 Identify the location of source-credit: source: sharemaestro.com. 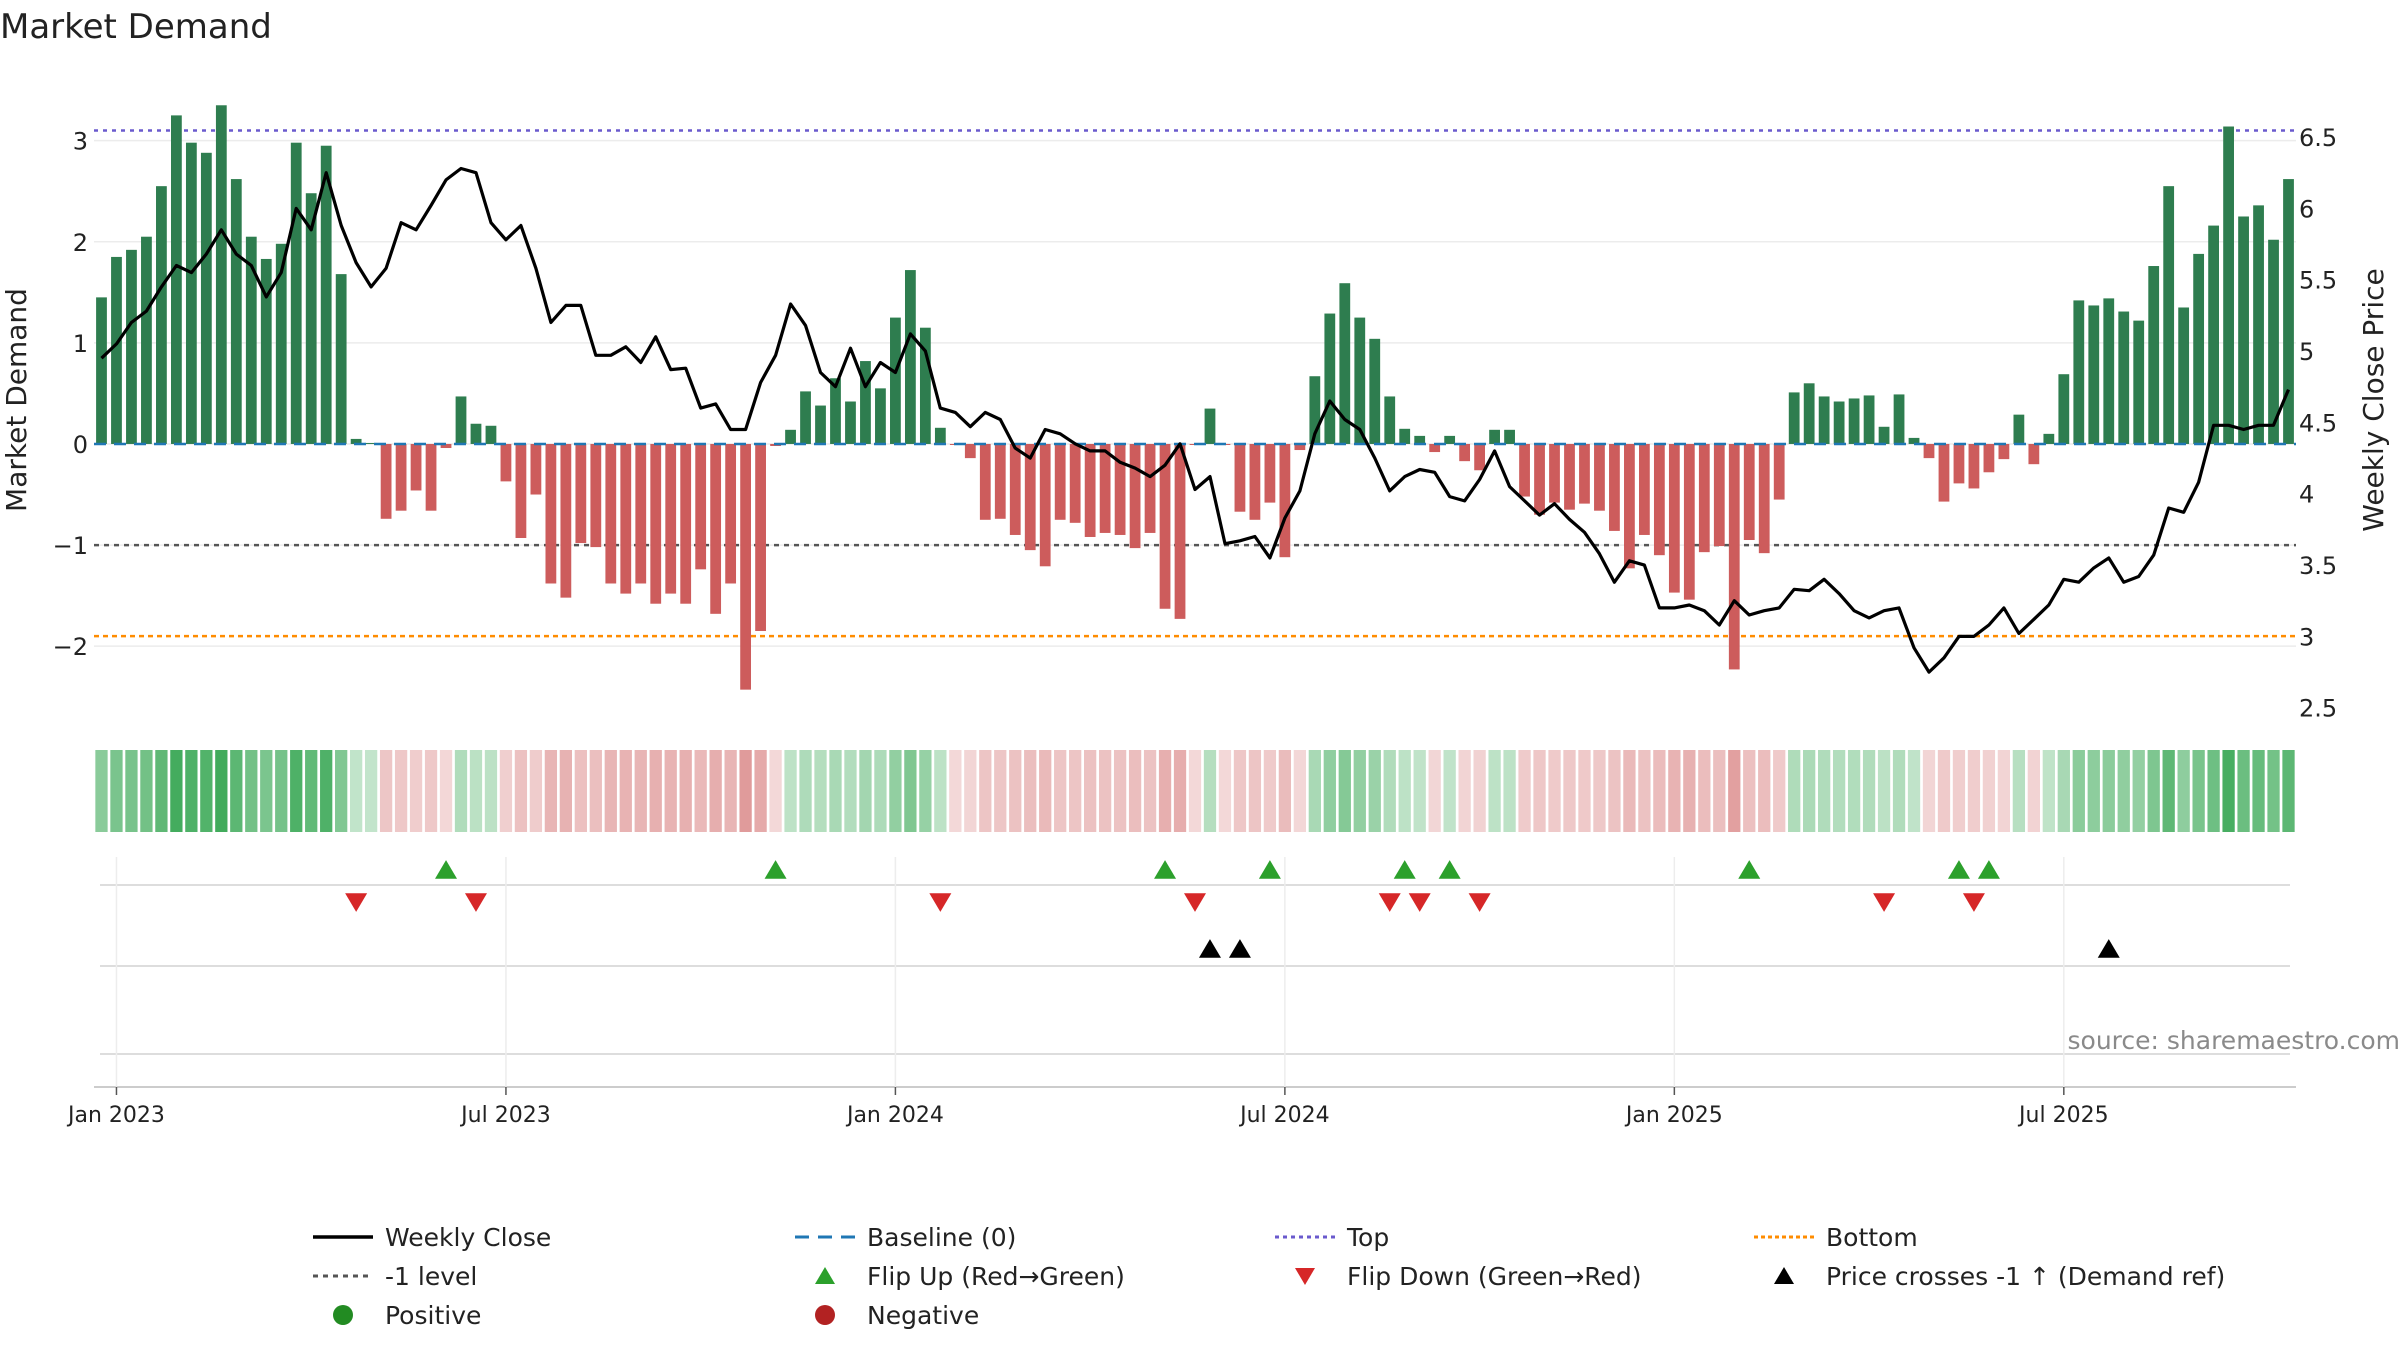
(2234, 1040).